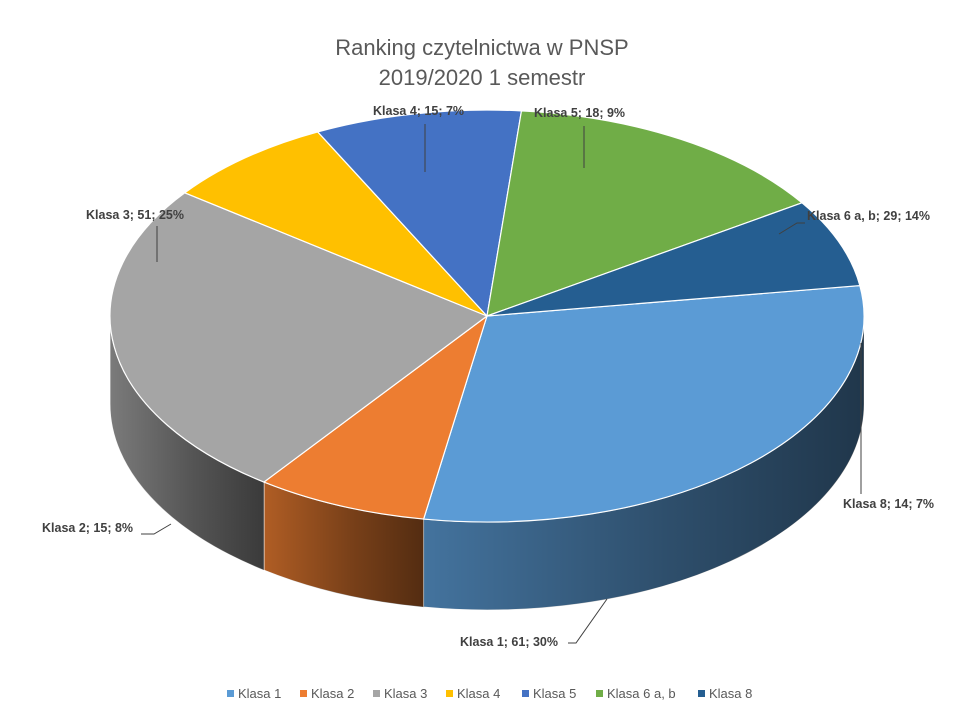 The image size is (960, 720). Describe the element at coordinates (135, 215) in the screenshot. I see `data-label-3: Klasa 3; 51; 25%` at that location.